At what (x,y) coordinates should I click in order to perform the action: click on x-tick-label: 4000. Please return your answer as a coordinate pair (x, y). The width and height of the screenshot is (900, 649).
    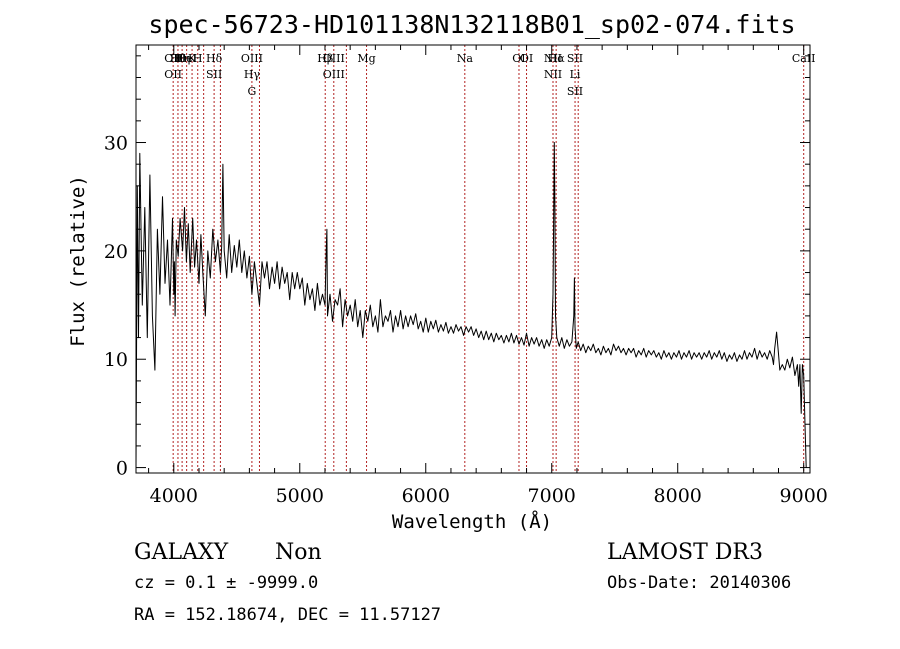
    Looking at the image, I should click on (174, 496).